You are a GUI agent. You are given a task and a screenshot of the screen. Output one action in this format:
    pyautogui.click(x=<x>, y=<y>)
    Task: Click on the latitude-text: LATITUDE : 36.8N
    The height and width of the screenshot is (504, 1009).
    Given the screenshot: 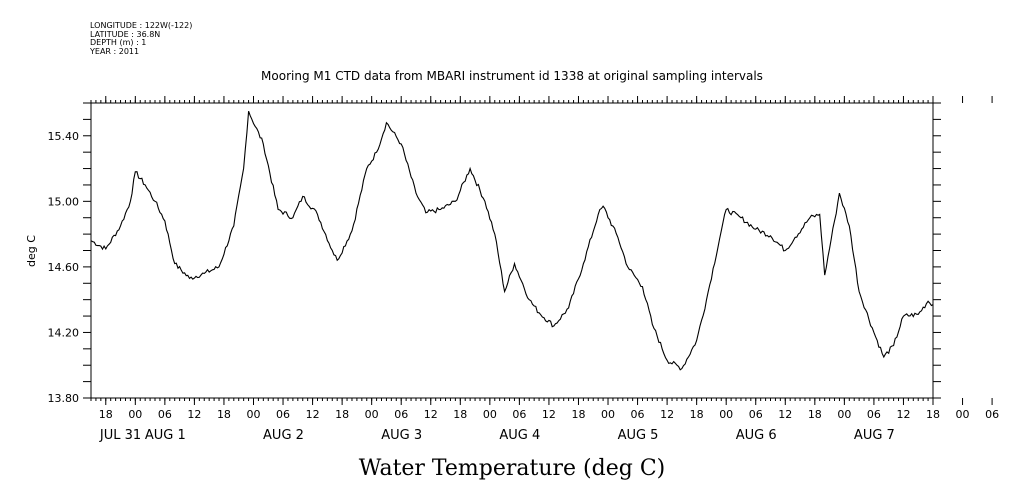 What is the action you would take?
    pyautogui.click(x=125, y=34)
    